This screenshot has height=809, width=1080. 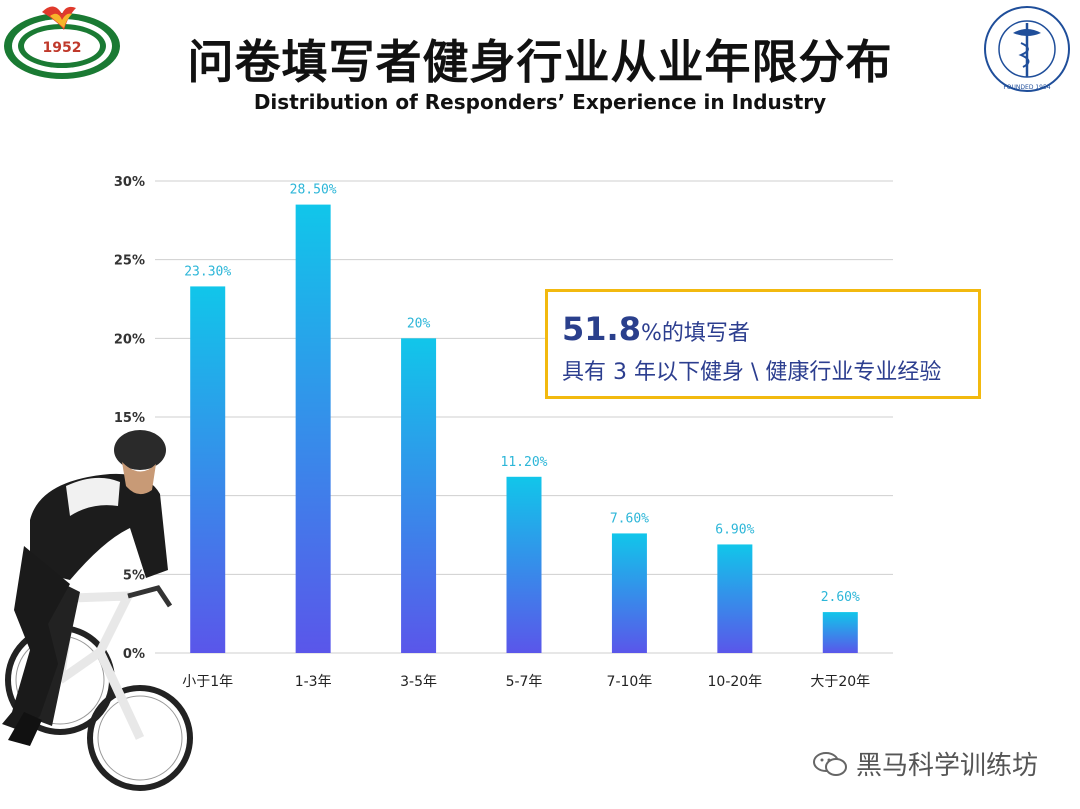 What do you see at coordinates (830, 763) in the screenshot?
I see `wechat-icon` at bounding box center [830, 763].